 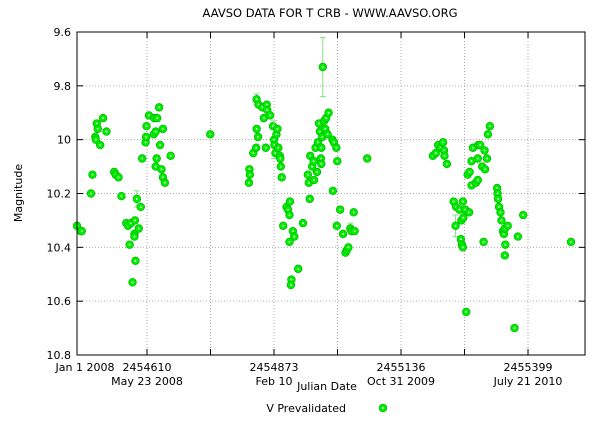 I want to click on x-tick-label: 2455399, so click(x=528, y=367).